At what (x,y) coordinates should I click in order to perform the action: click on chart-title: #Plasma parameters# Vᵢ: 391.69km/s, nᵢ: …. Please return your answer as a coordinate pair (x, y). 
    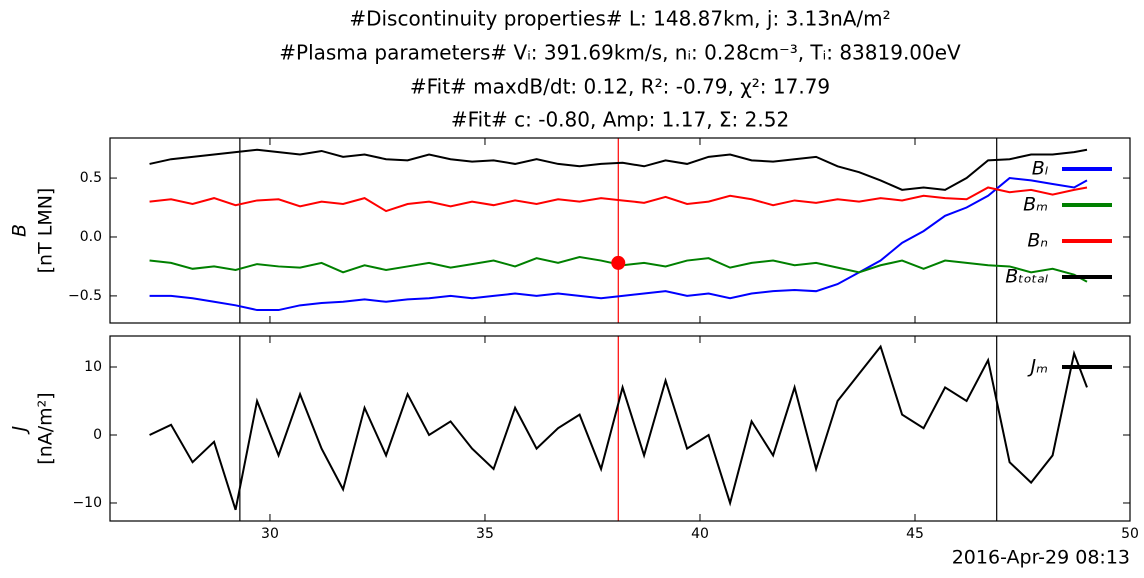
    Looking at the image, I should click on (620, 53).